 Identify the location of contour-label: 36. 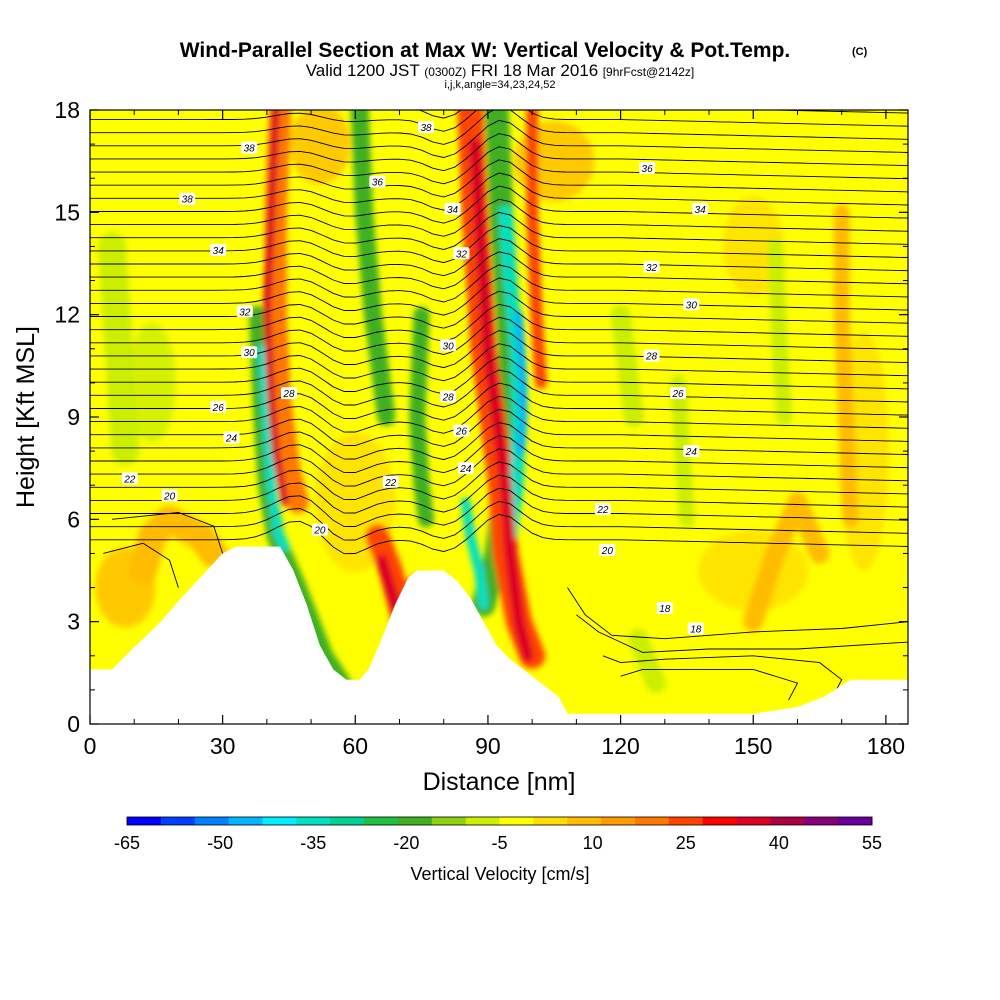
(647, 168).